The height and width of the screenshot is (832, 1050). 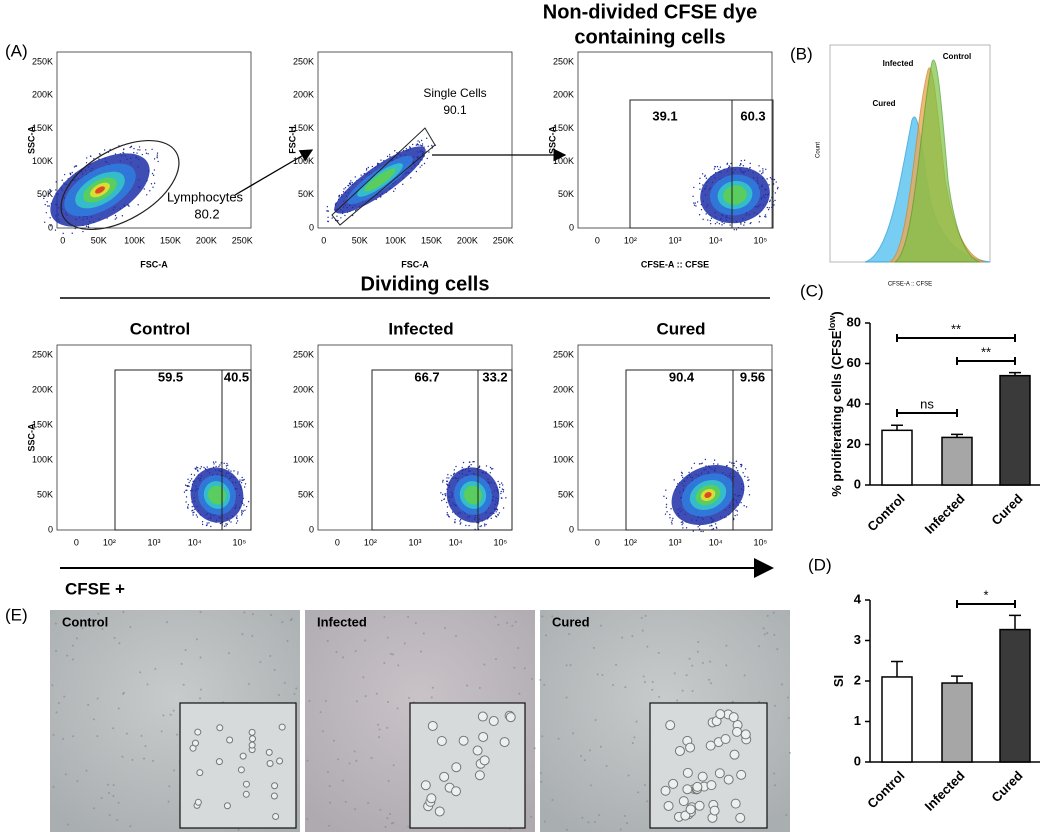 I want to click on gate-value: 40.5, so click(x=236, y=376).